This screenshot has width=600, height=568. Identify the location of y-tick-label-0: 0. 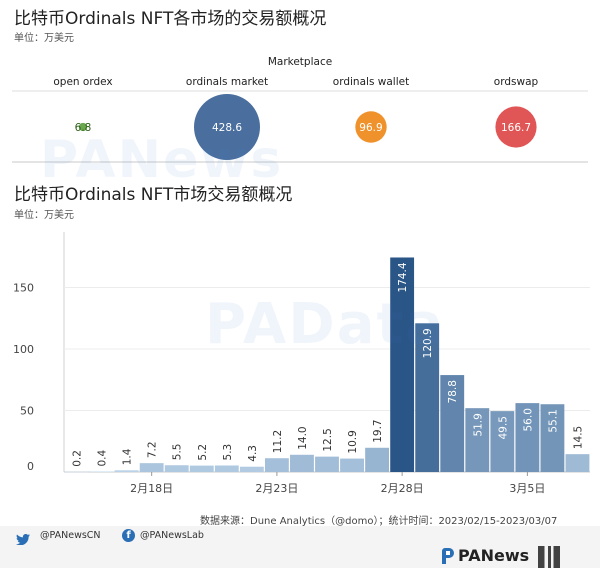
(30, 466).